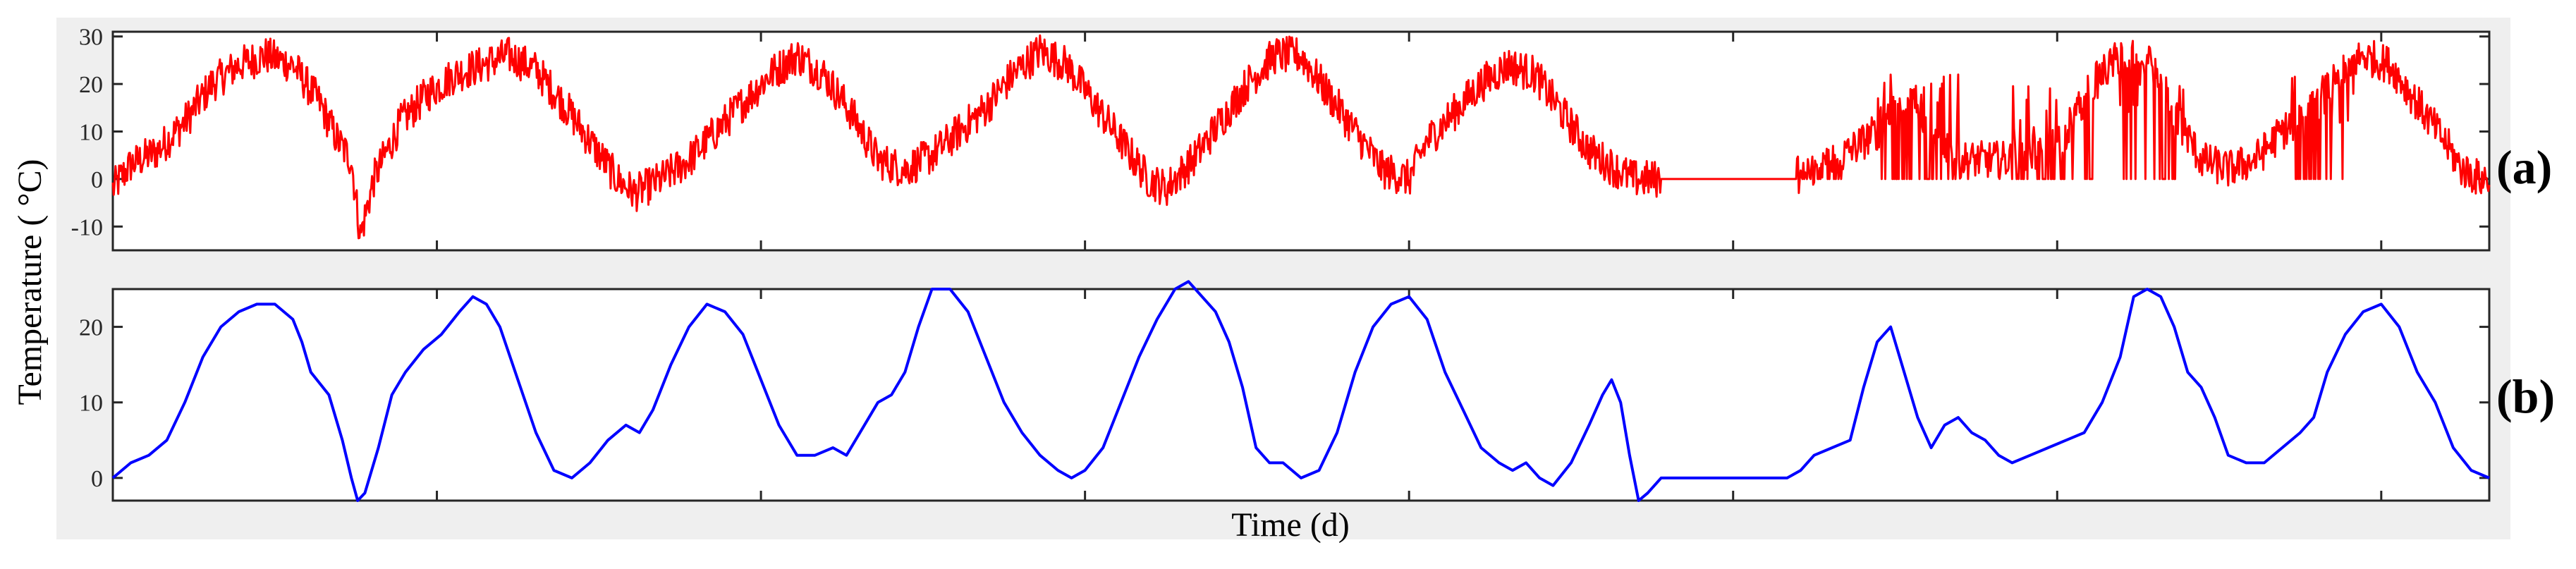 This screenshot has width=2576, height=569. I want to click on panel-b-label: (b), so click(2525, 396).